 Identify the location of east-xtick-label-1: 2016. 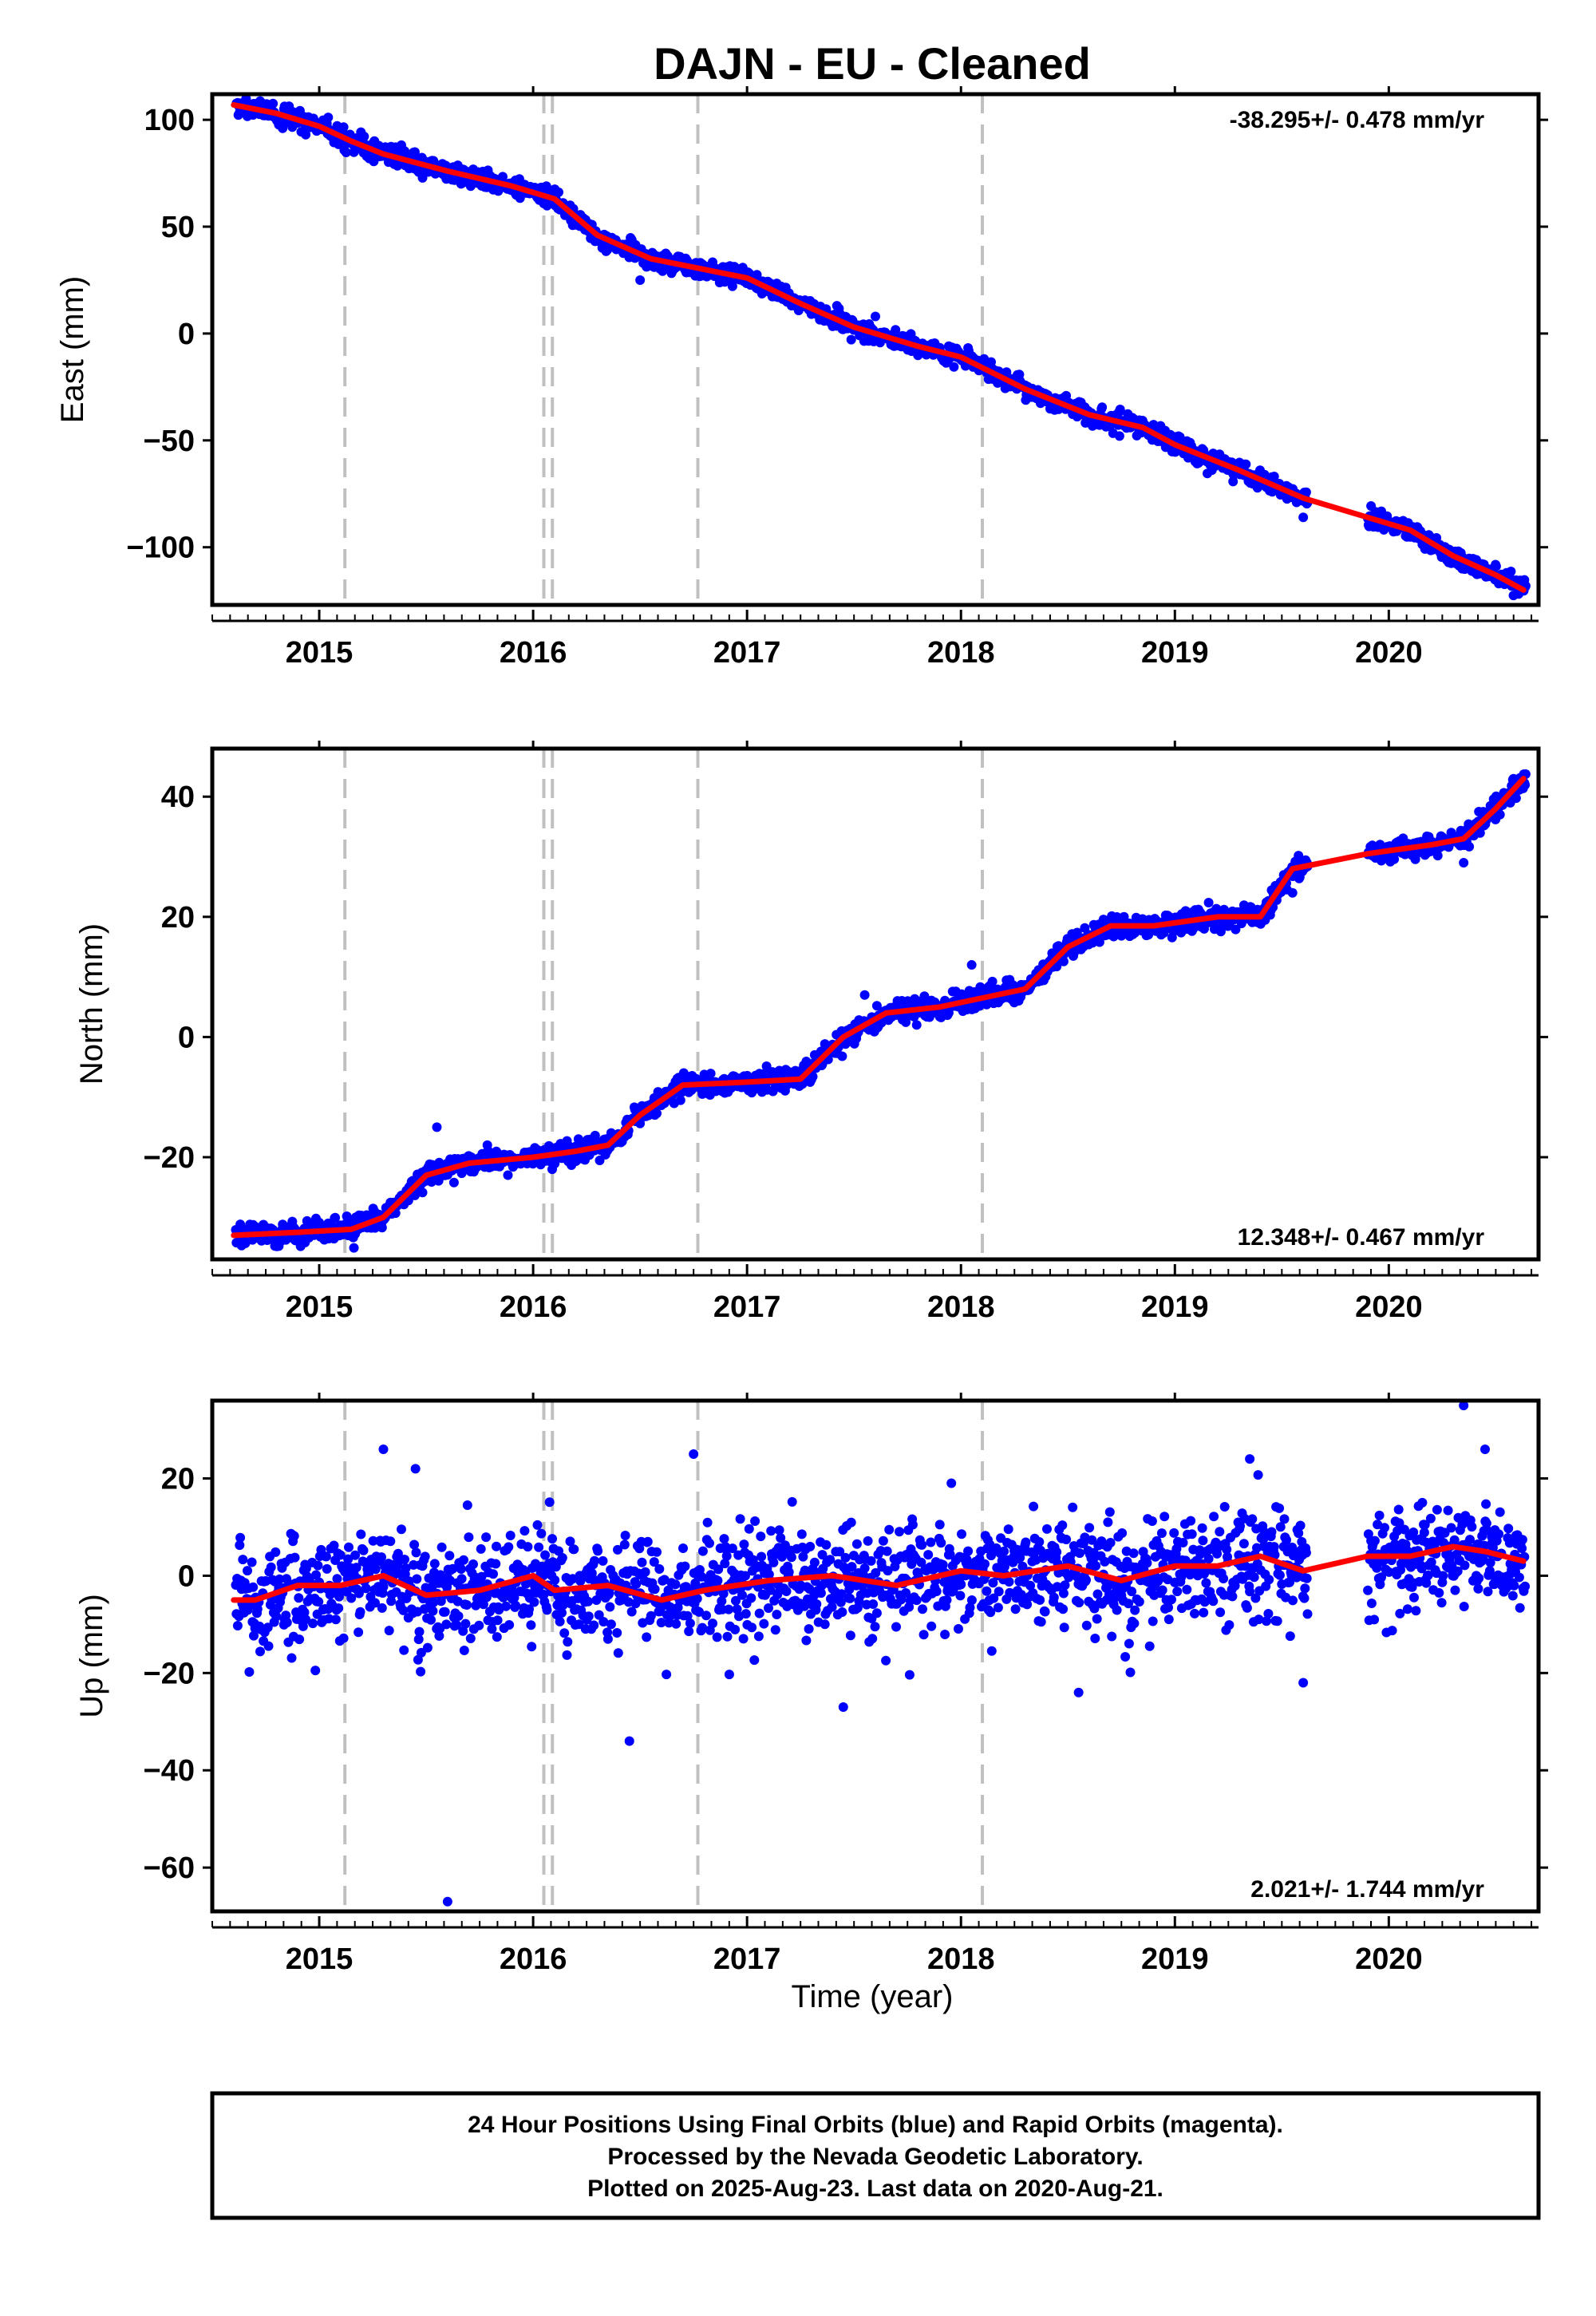
(533, 653).